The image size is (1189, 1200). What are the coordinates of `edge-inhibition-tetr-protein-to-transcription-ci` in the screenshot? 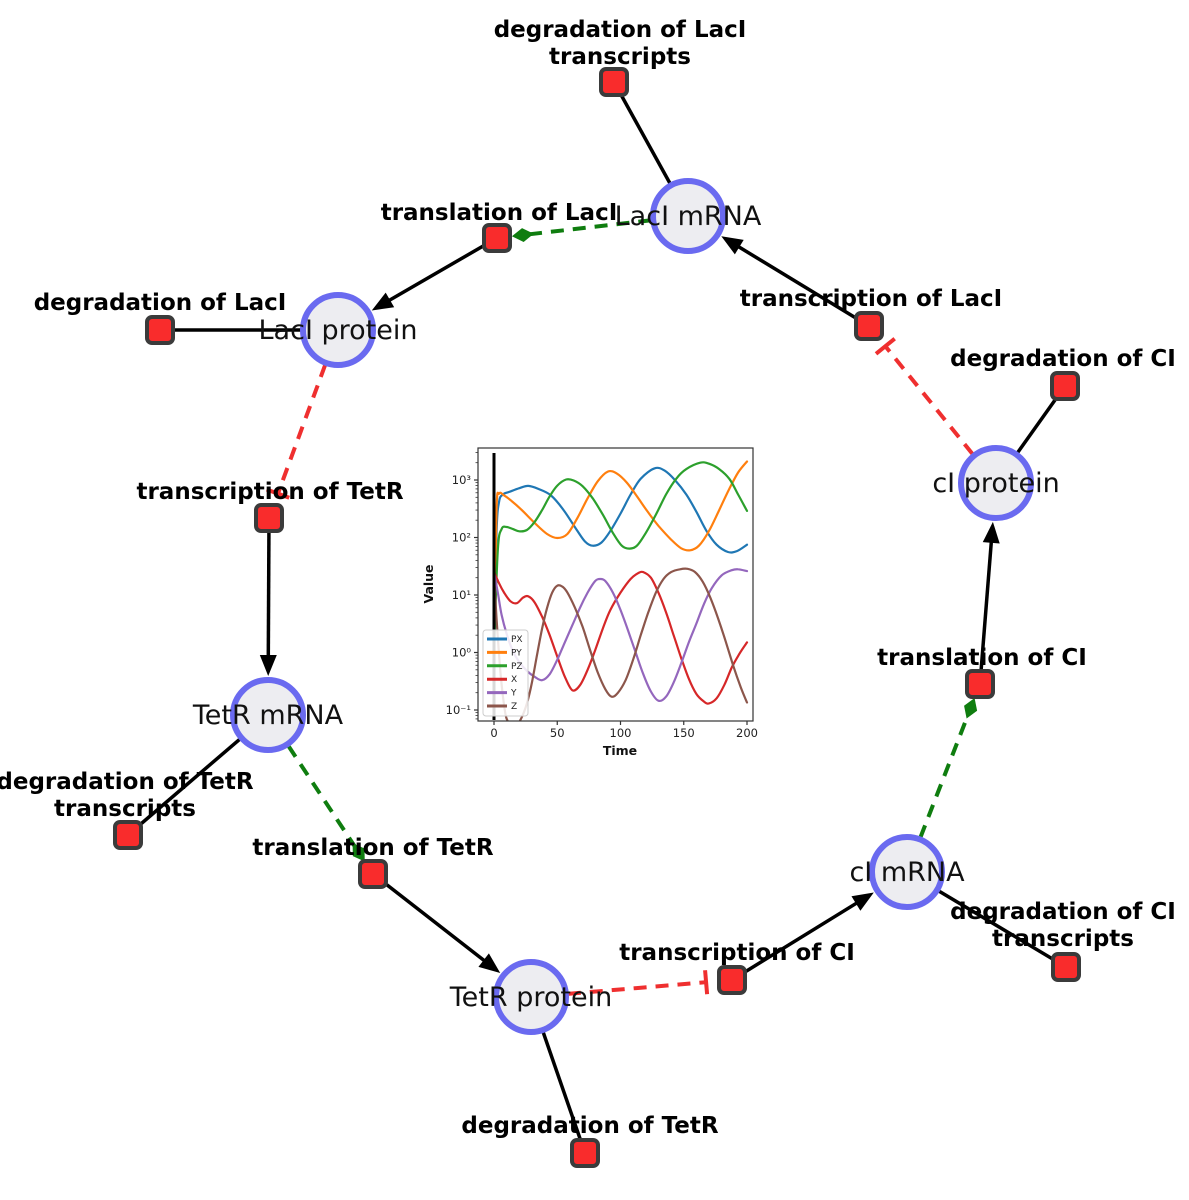 It's located at (637, 988).